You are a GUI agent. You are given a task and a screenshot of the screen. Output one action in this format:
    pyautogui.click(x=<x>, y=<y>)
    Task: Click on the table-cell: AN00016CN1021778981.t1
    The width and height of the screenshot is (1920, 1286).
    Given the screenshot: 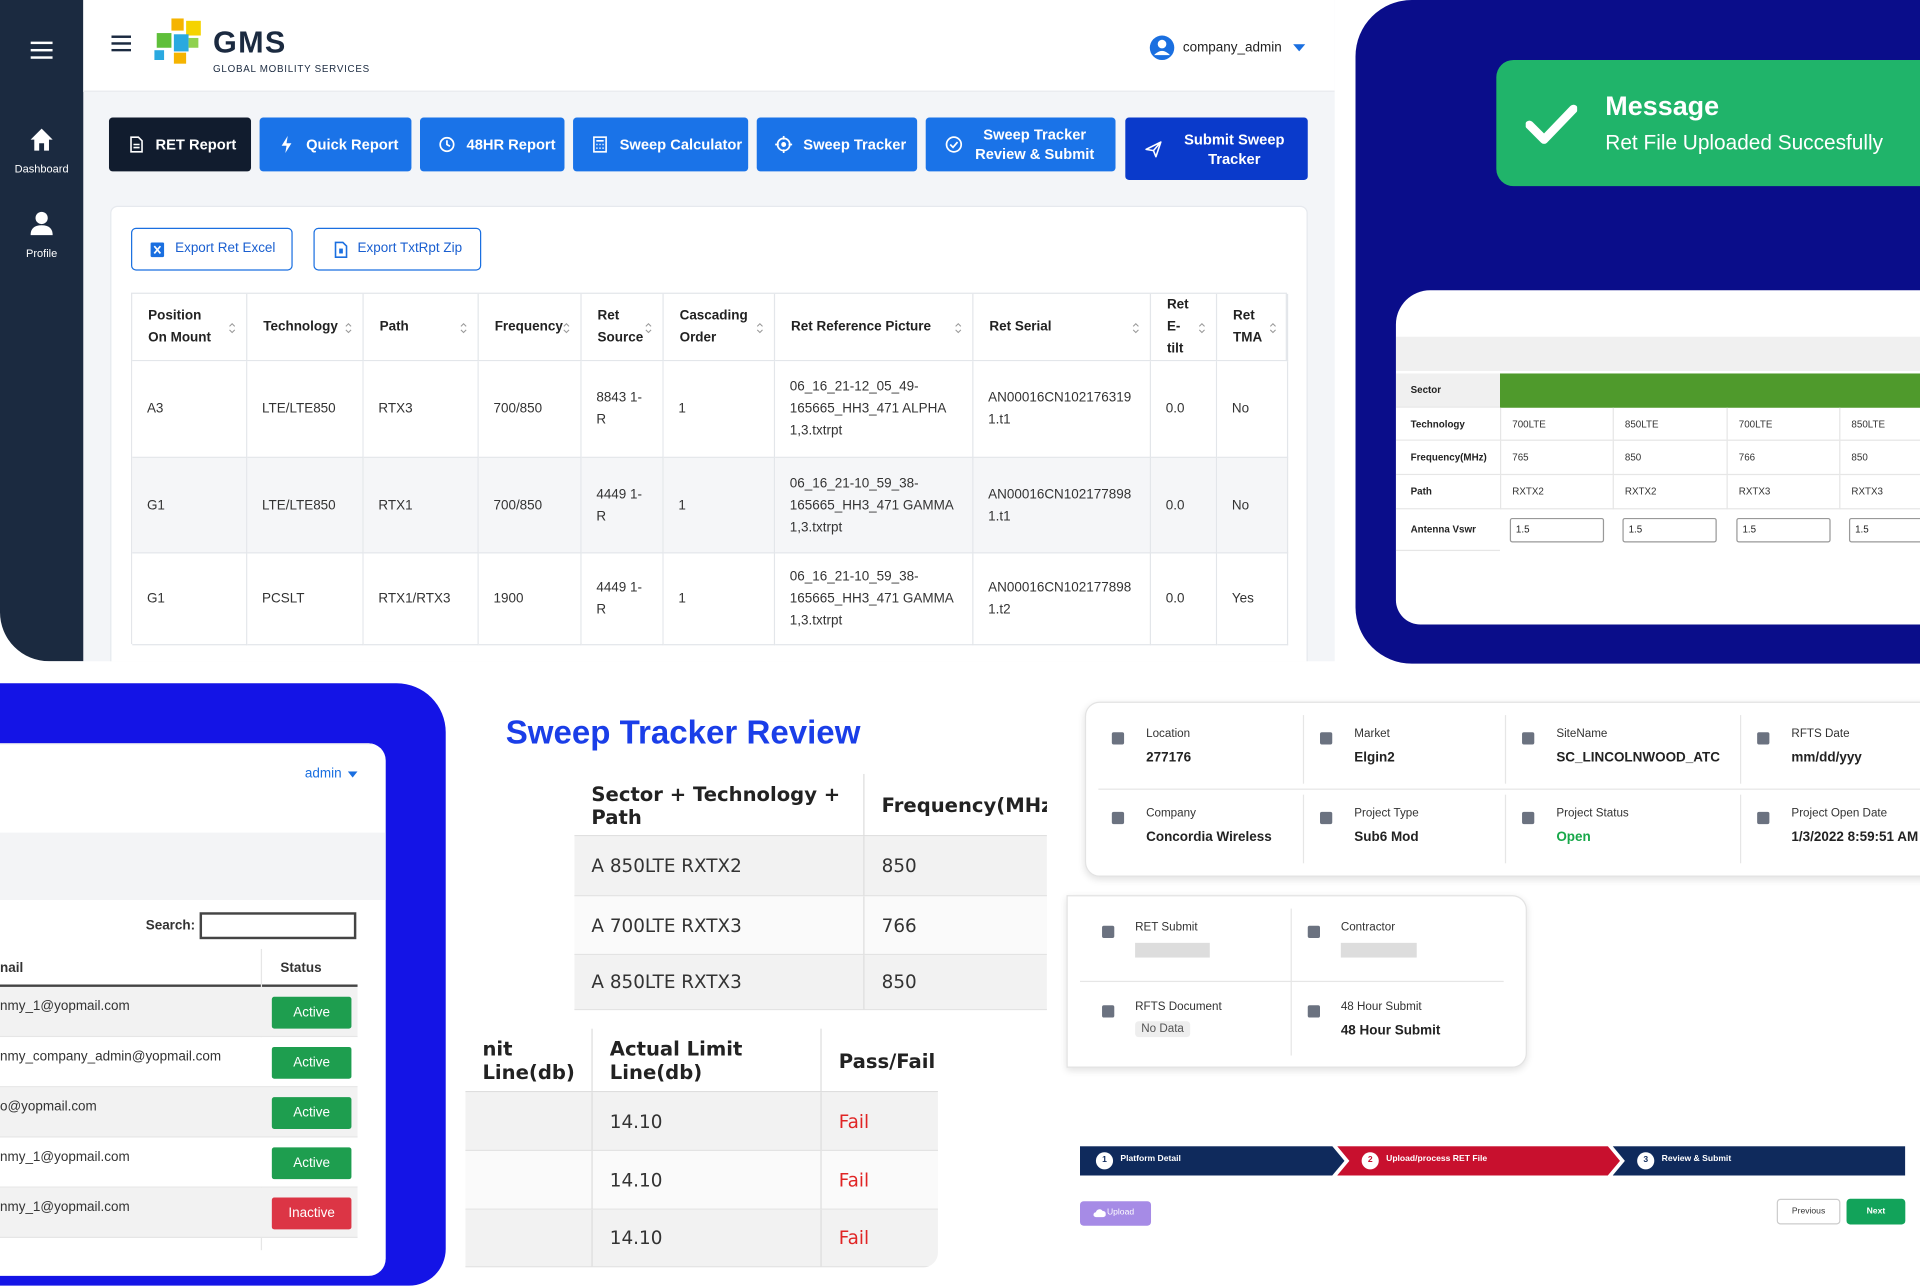 What is the action you would take?
    pyautogui.click(x=1062, y=505)
    